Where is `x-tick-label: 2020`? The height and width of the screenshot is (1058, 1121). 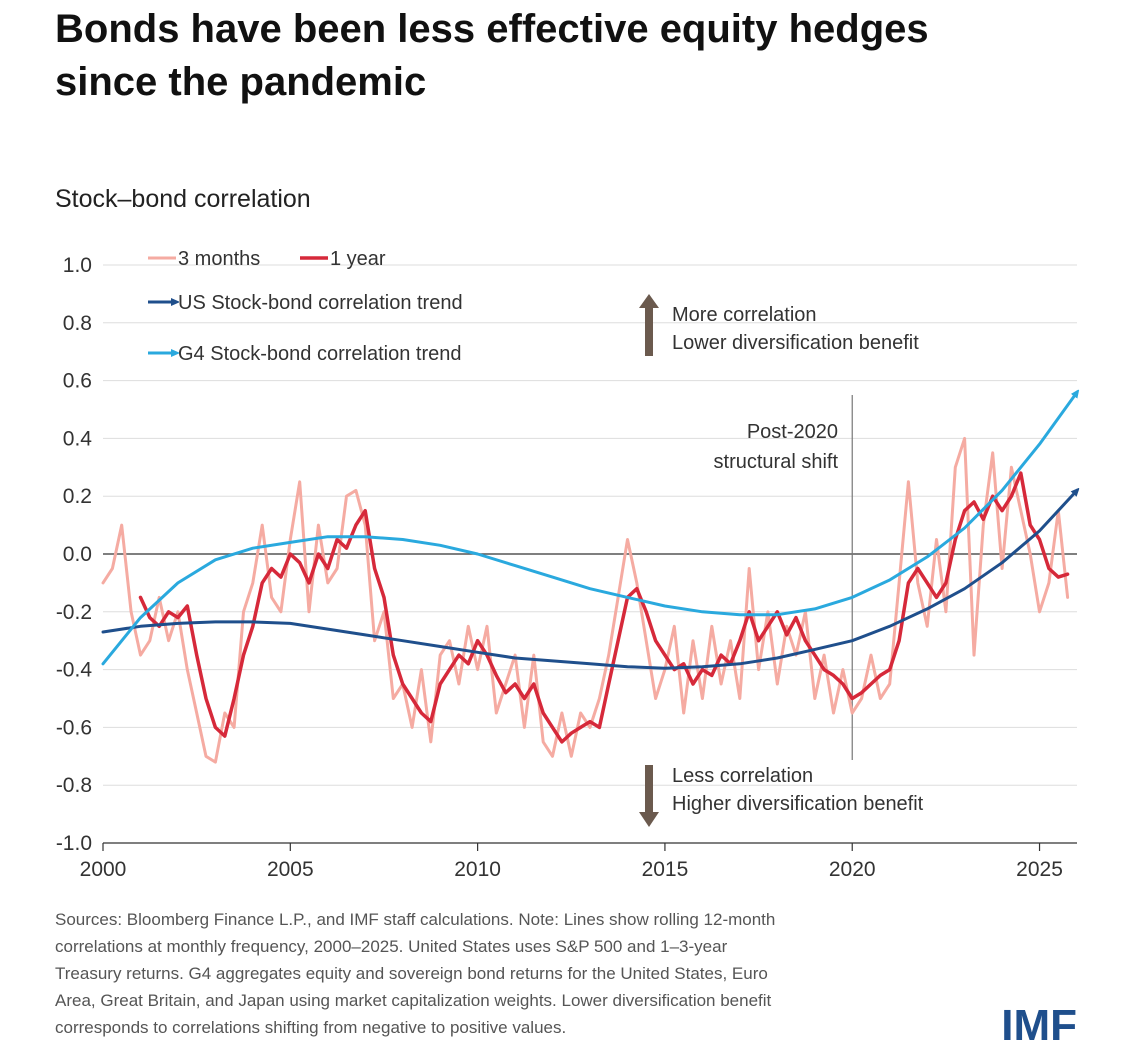 x-tick-label: 2020 is located at coordinates (852, 869).